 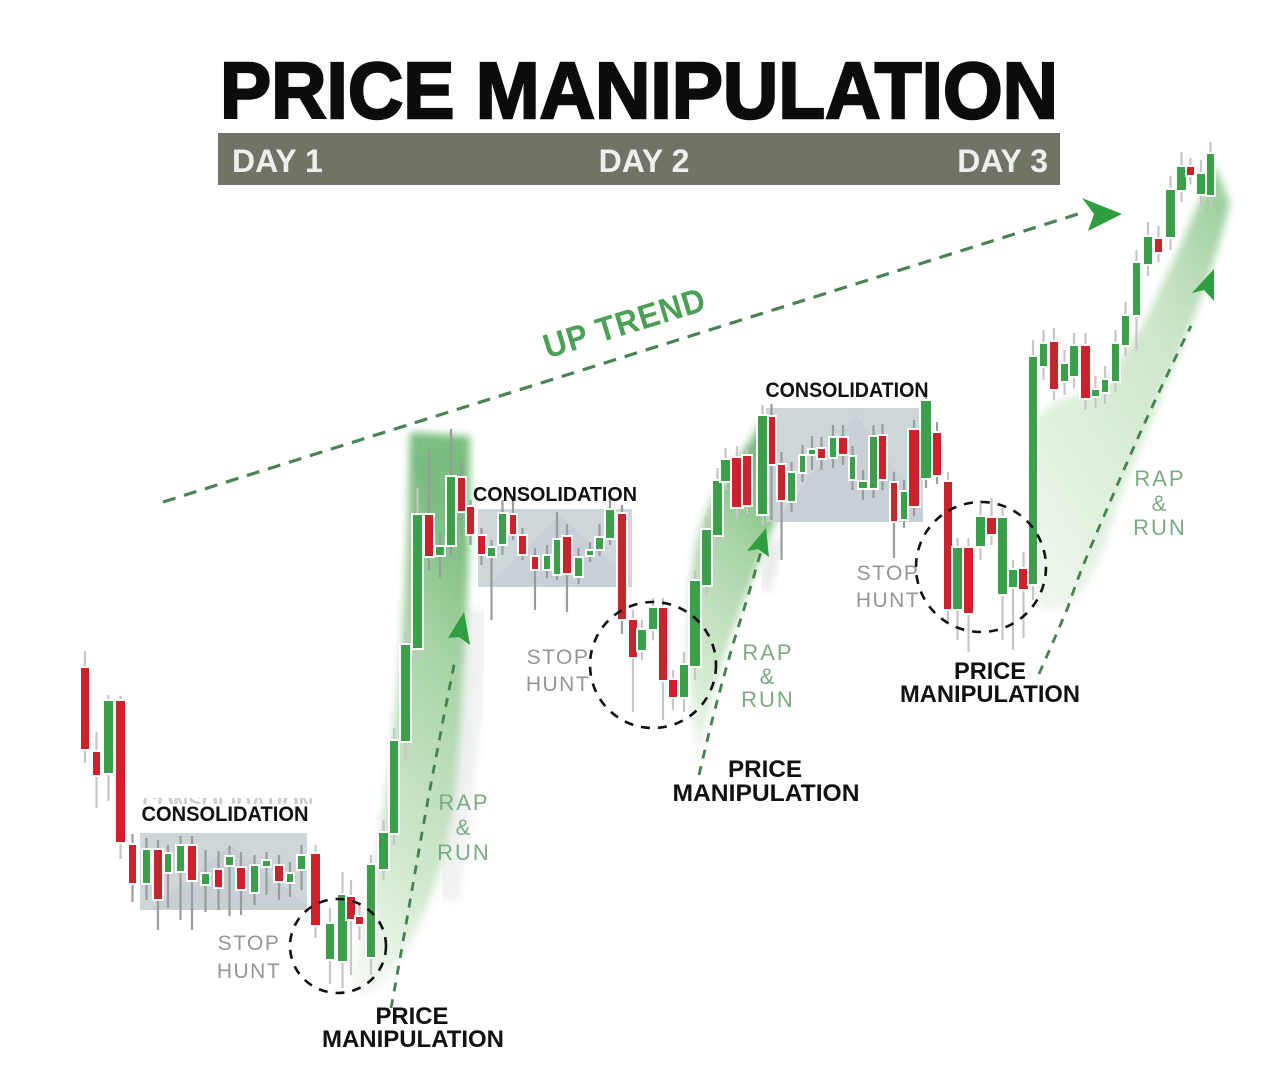 What do you see at coordinates (277, 161) in the screenshot?
I see `svg-text: DAY 1` at bounding box center [277, 161].